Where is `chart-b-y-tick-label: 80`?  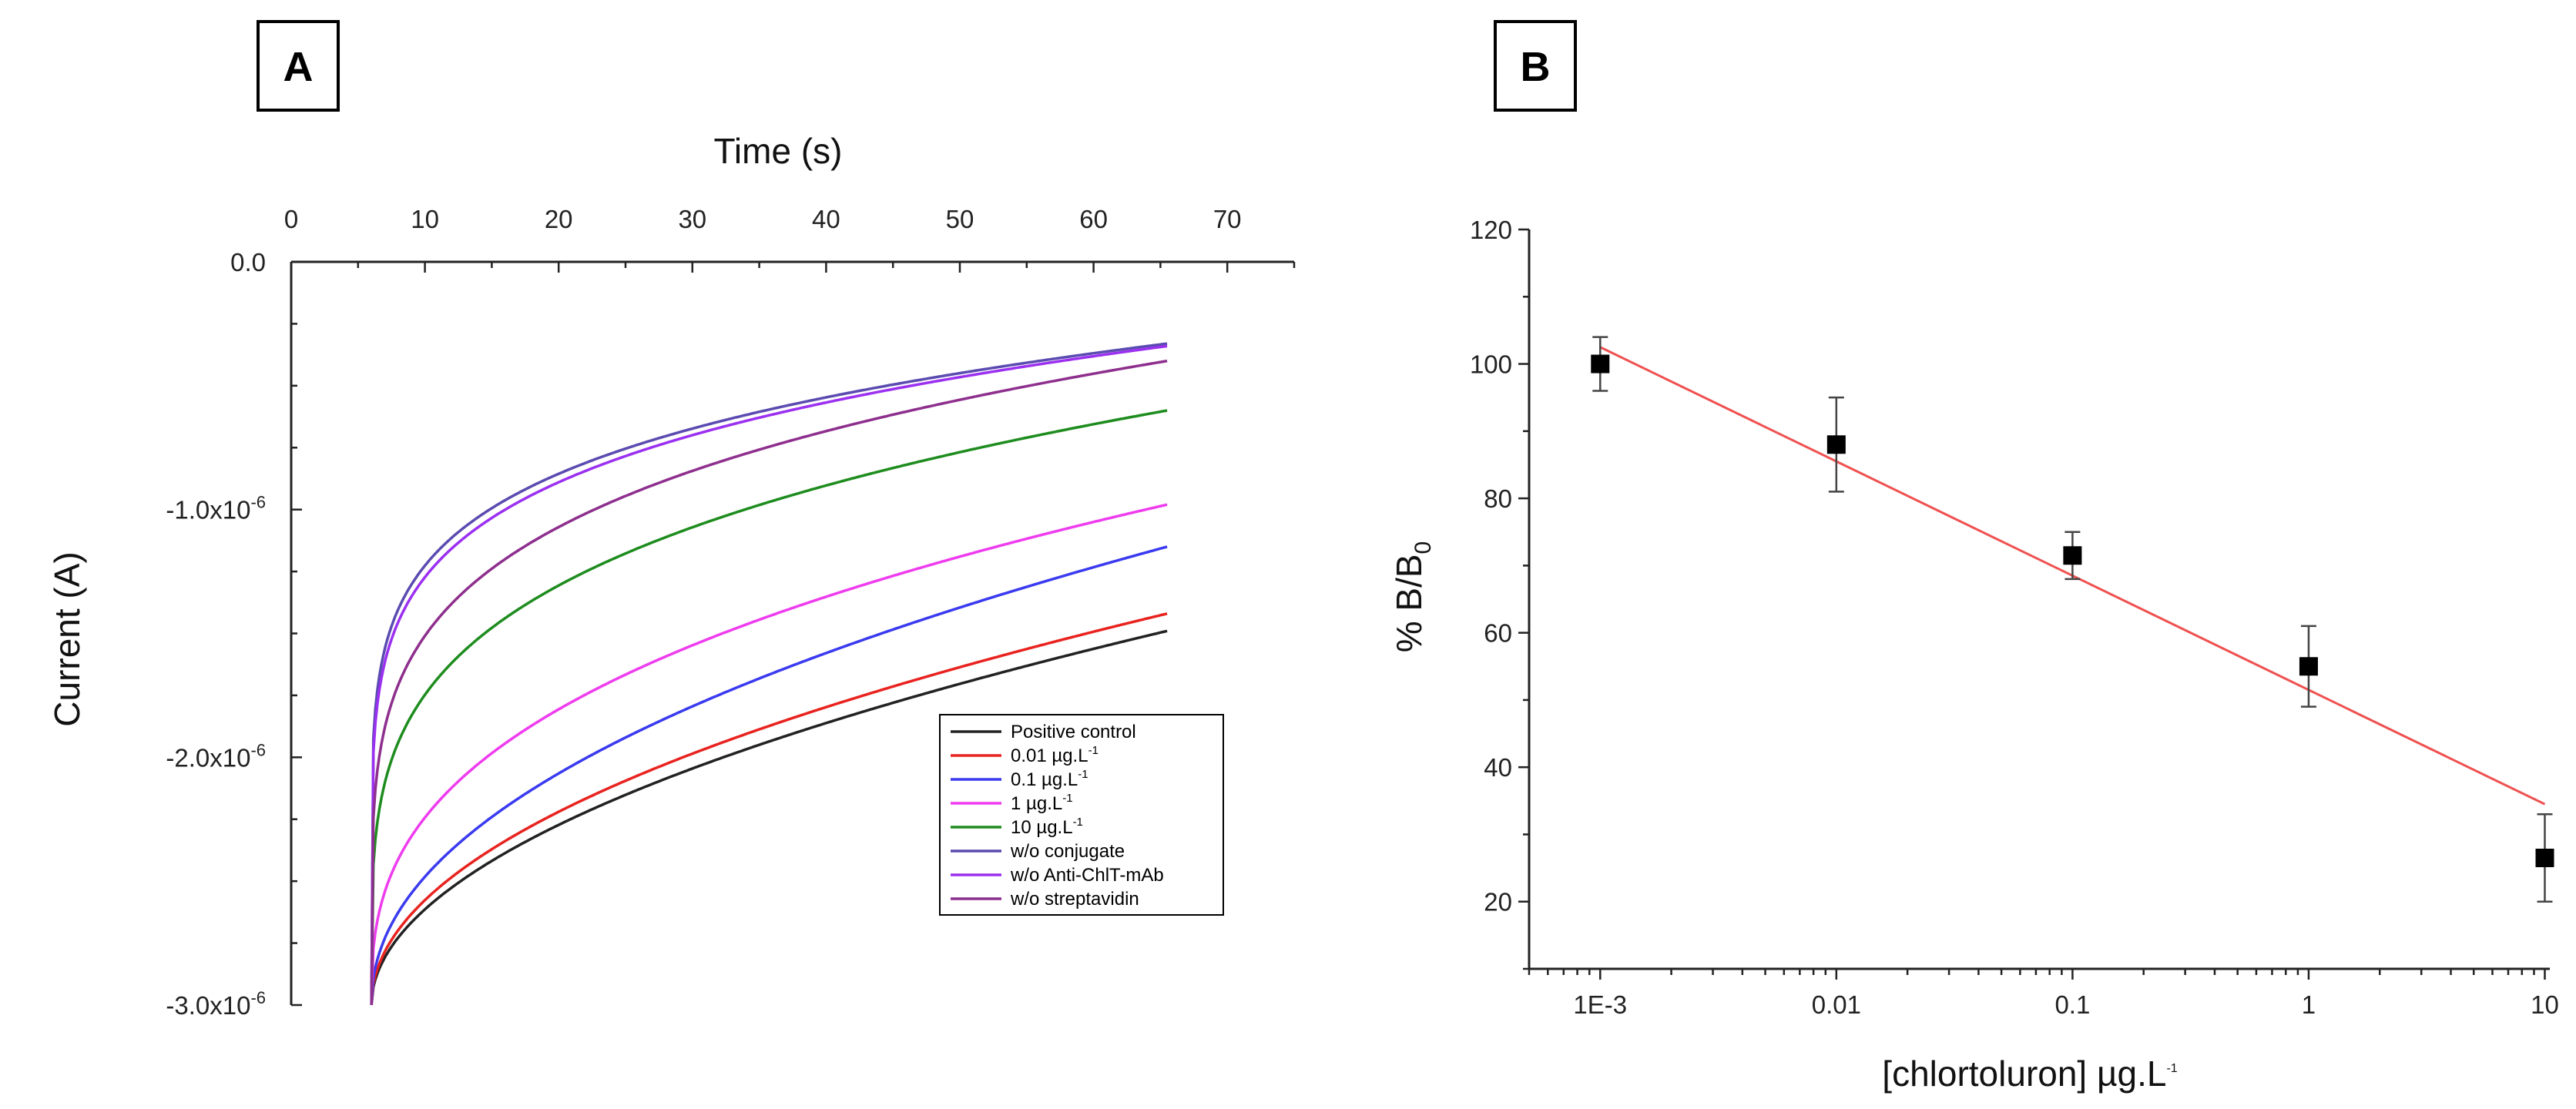
chart-b-y-tick-label: 80 is located at coordinates (1498, 498).